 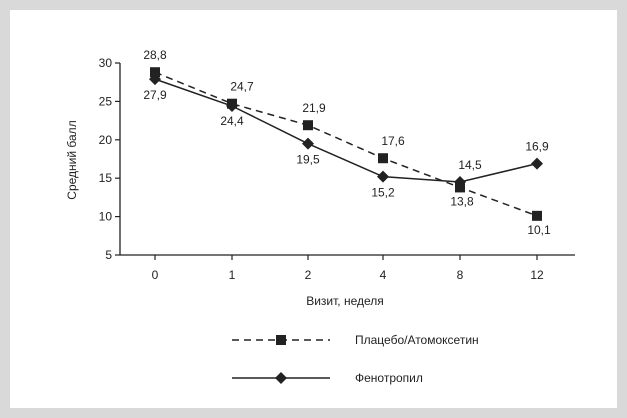 What do you see at coordinates (393, 141) in the screenshot?
I see `data-label: 17,6` at bounding box center [393, 141].